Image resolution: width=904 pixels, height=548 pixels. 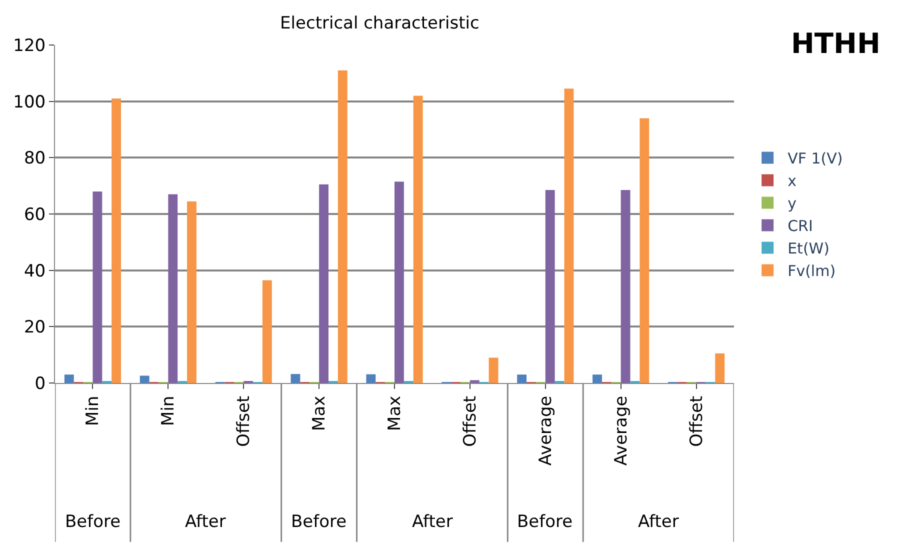 What do you see at coordinates (792, 203) in the screenshot?
I see `legend-label: y` at bounding box center [792, 203].